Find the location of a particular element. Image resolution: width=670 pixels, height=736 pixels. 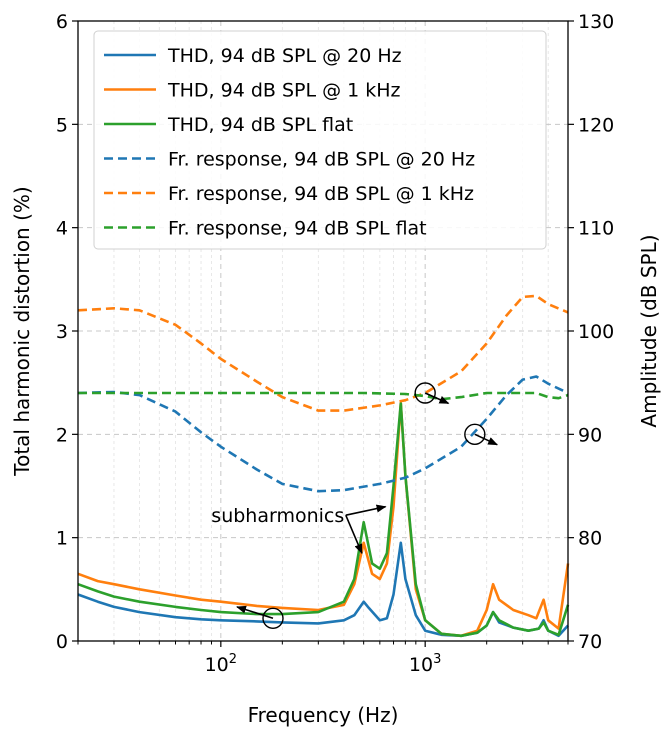

y-right-tick-label: 70 is located at coordinates (590, 642).